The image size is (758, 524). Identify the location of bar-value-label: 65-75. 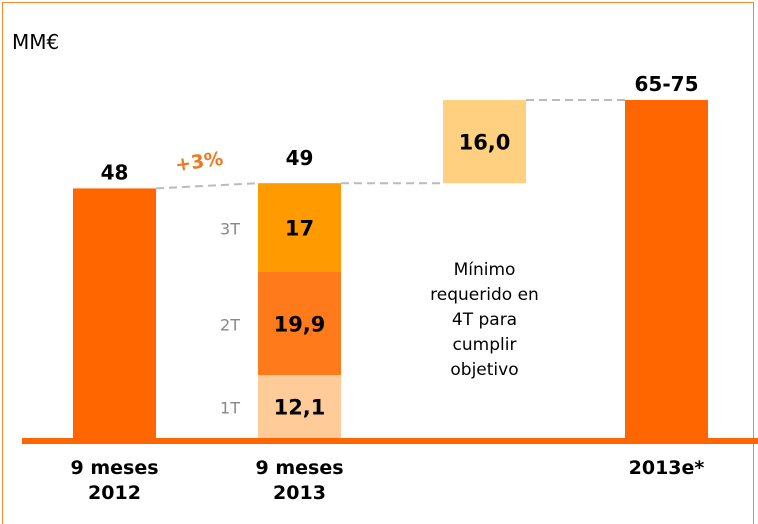
(667, 84).